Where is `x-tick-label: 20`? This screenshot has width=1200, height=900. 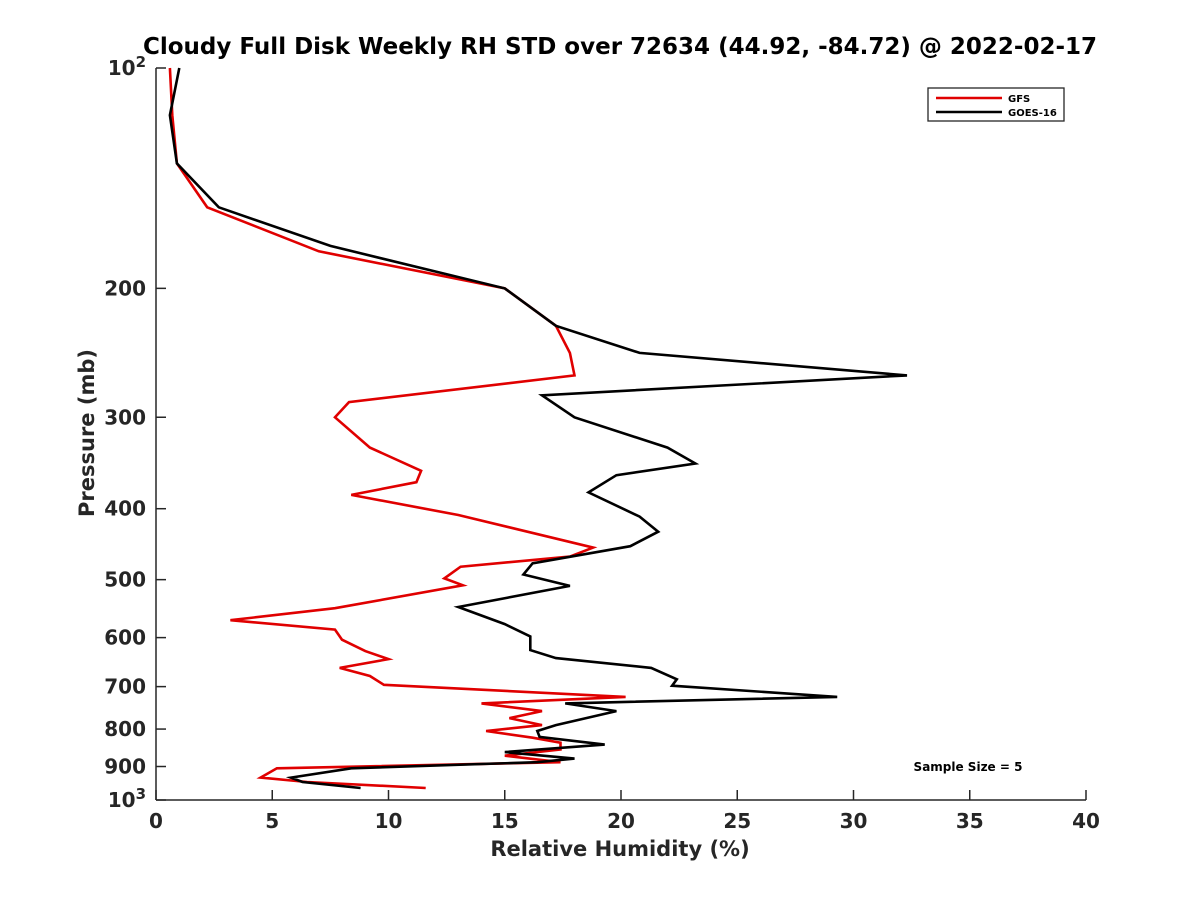 x-tick-label: 20 is located at coordinates (621, 821).